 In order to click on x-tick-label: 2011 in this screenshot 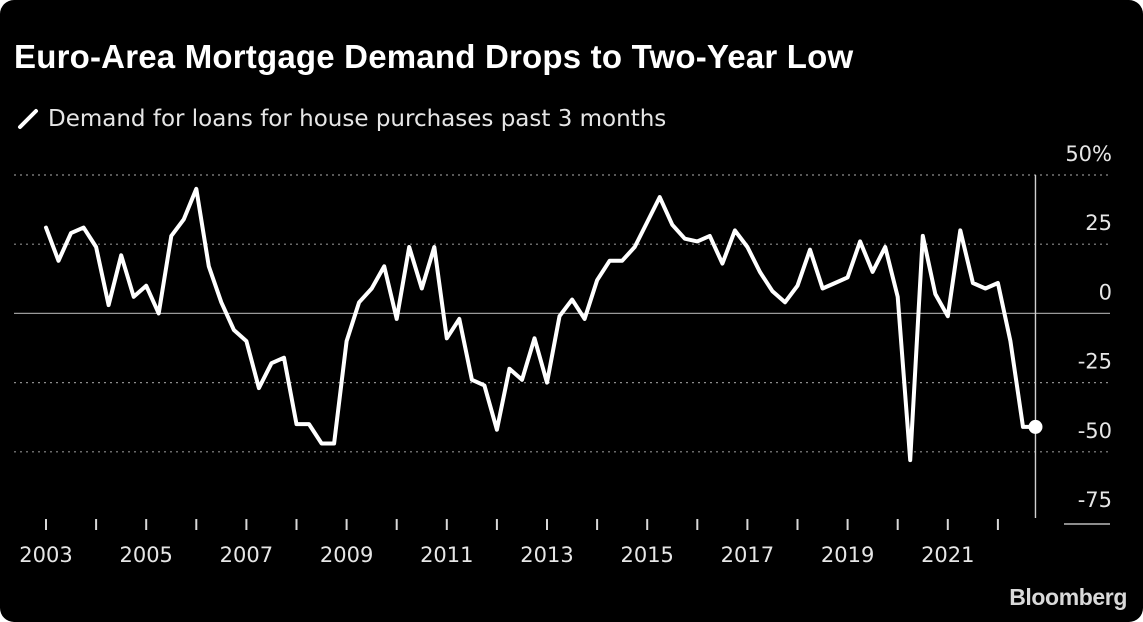, I will do `click(446, 555)`.